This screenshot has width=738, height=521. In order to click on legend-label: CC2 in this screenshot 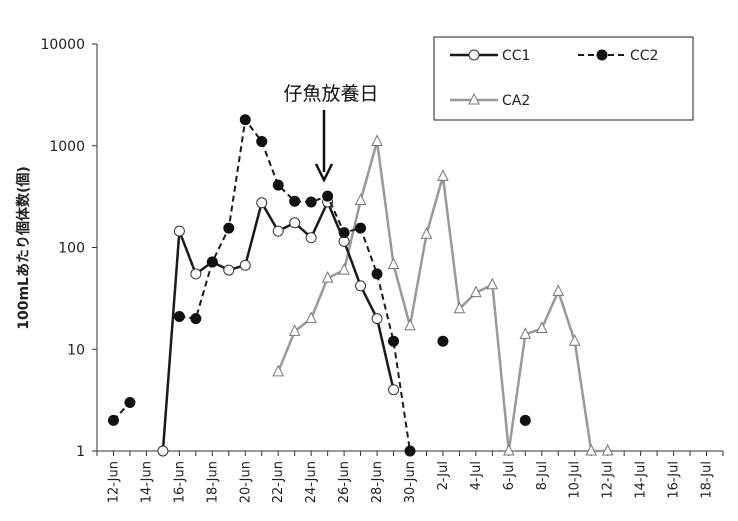, I will do `click(644, 56)`.